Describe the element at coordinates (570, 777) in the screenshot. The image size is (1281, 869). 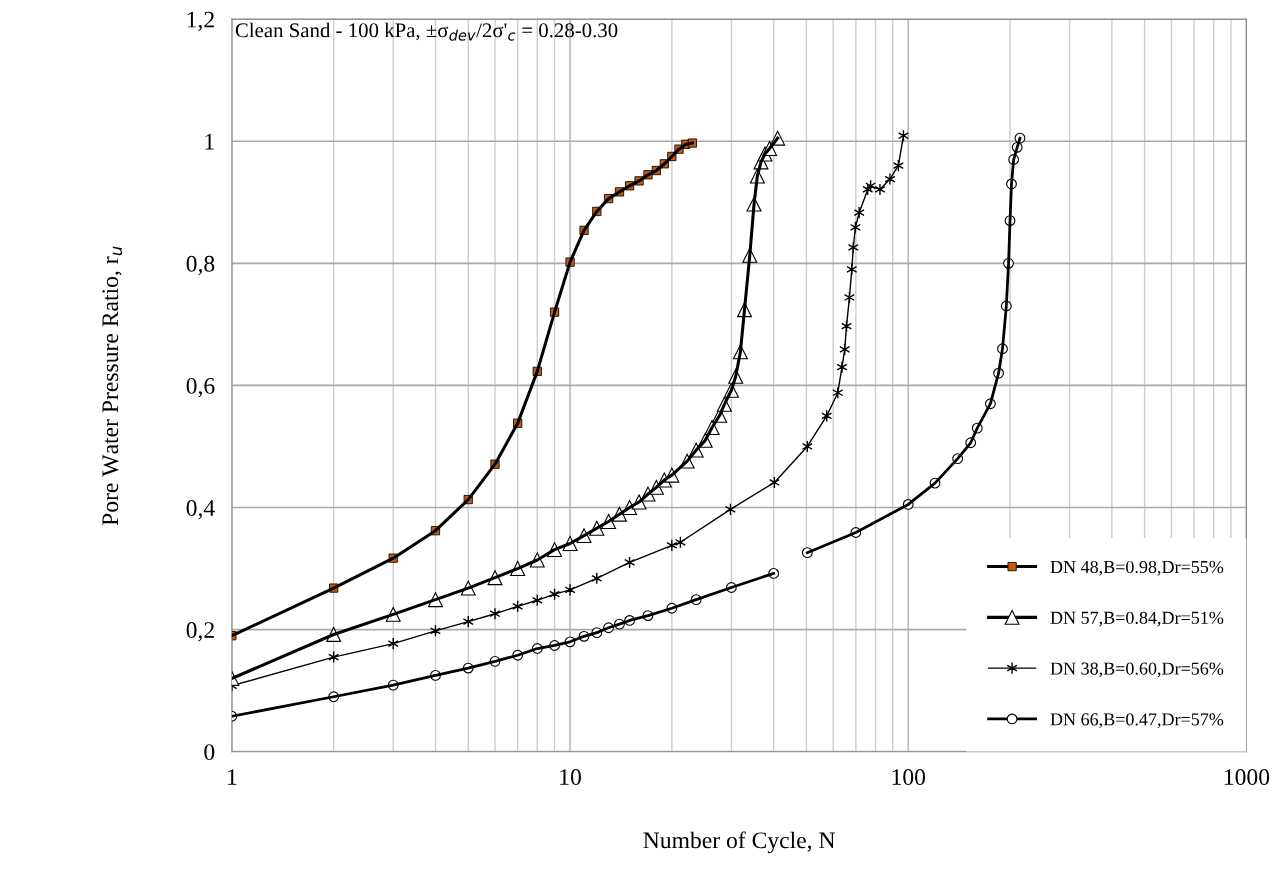
I see `x-tick-label: 10` at that location.